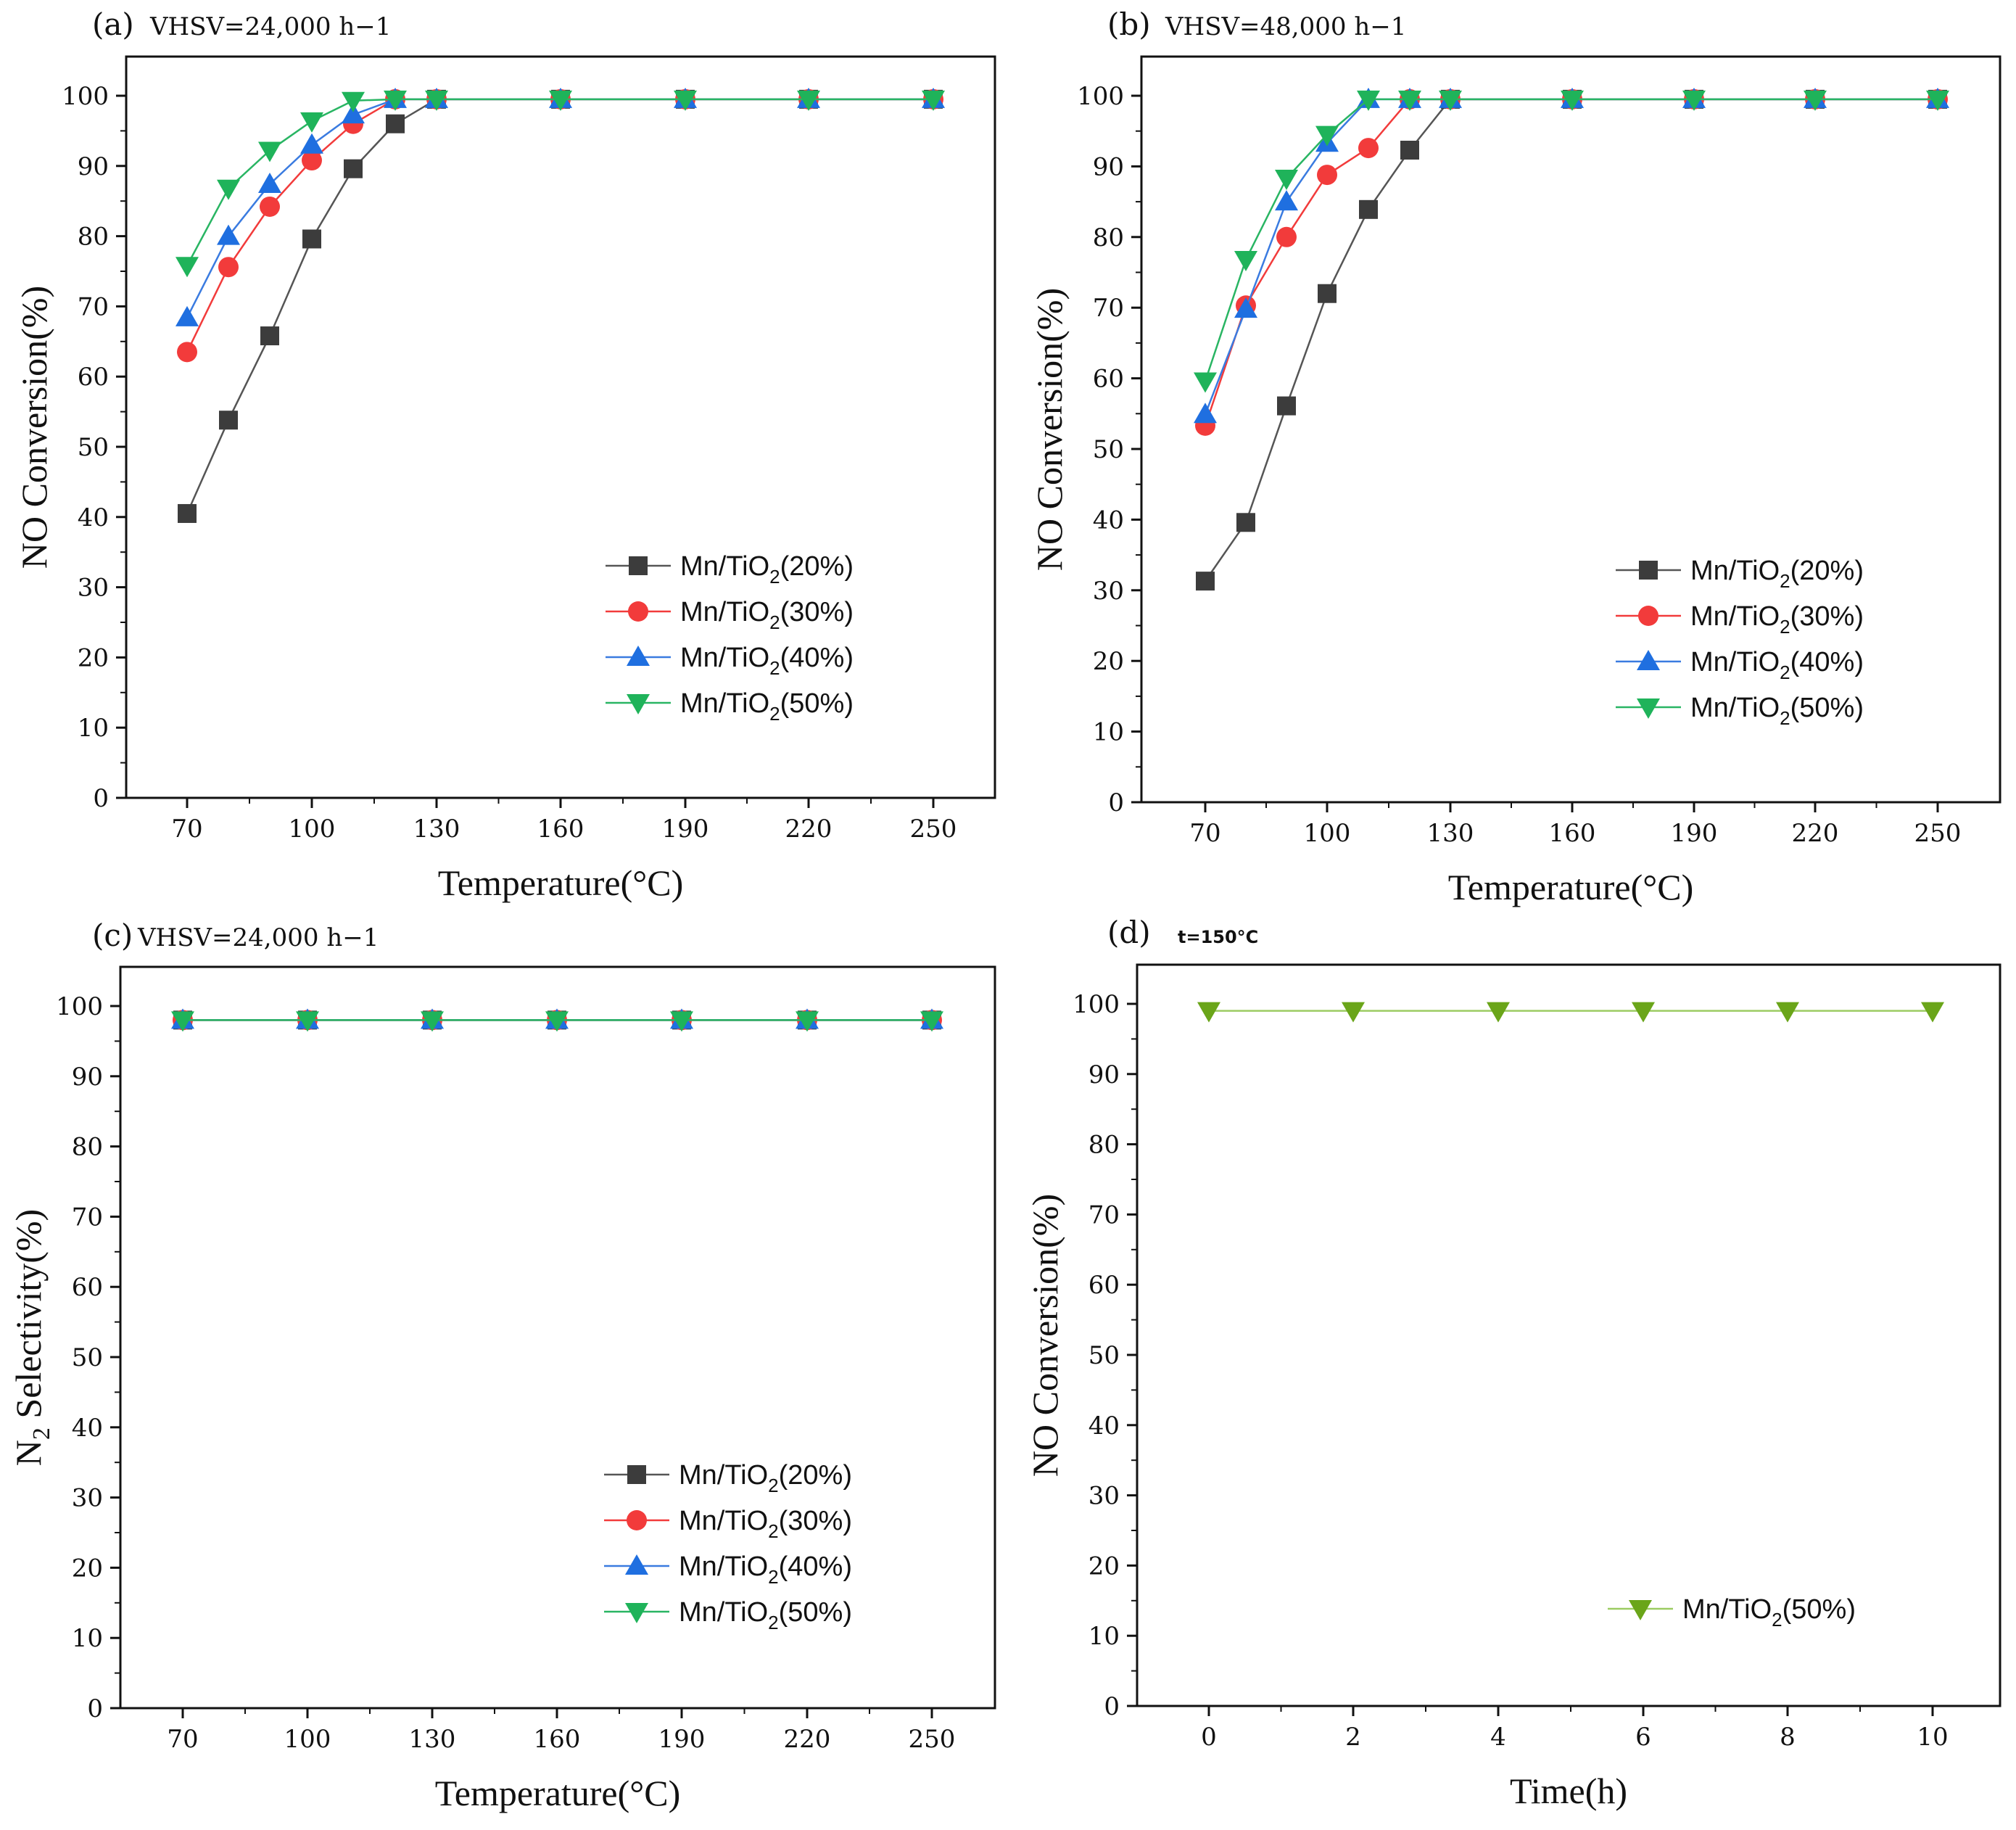 The height and width of the screenshot is (1830, 2016). Describe the element at coordinates (1694, 833) in the screenshot. I see `x-tick-label: 190` at that location.